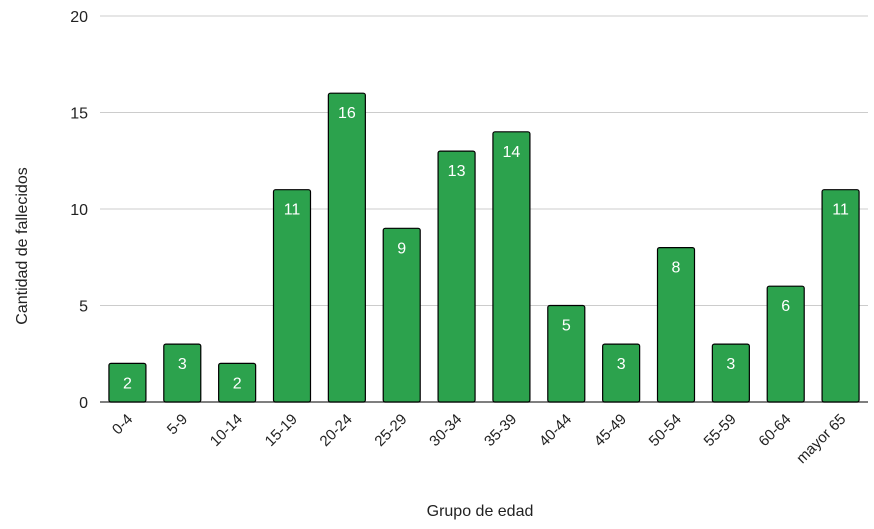 The width and height of the screenshot is (874, 529). What do you see at coordinates (79, 17) in the screenshot?
I see `y-tick-label: 20` at bounding box center [79, 17].